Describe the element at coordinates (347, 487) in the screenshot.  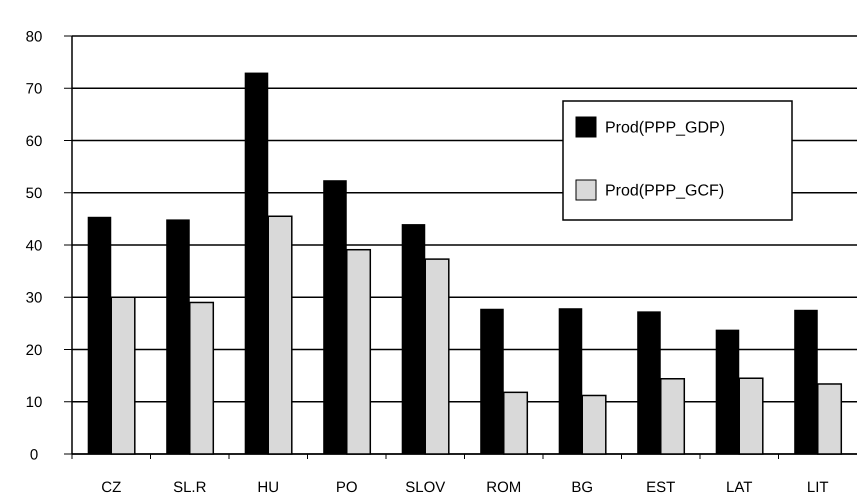
I see `x-tick-label: PO` at that location.